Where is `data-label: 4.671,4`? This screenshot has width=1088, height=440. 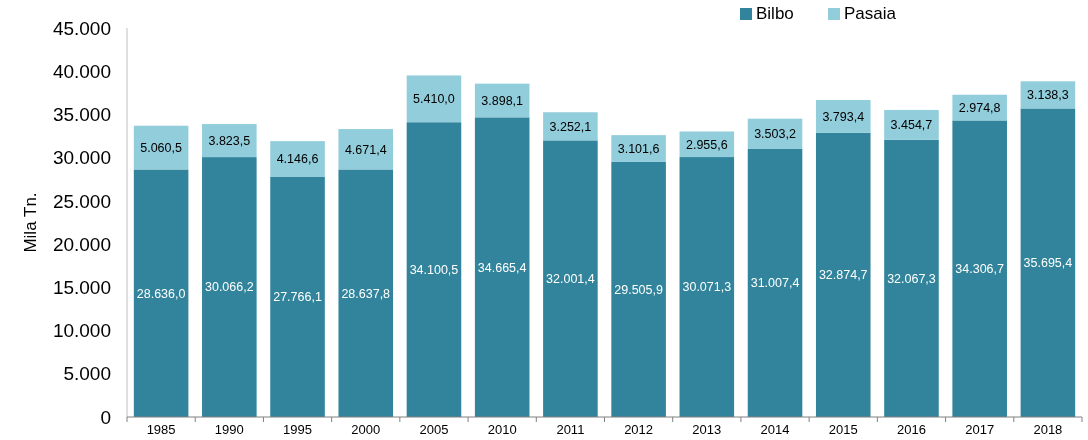
data-label: 4.671,4 is located at coordinates (365, 149).